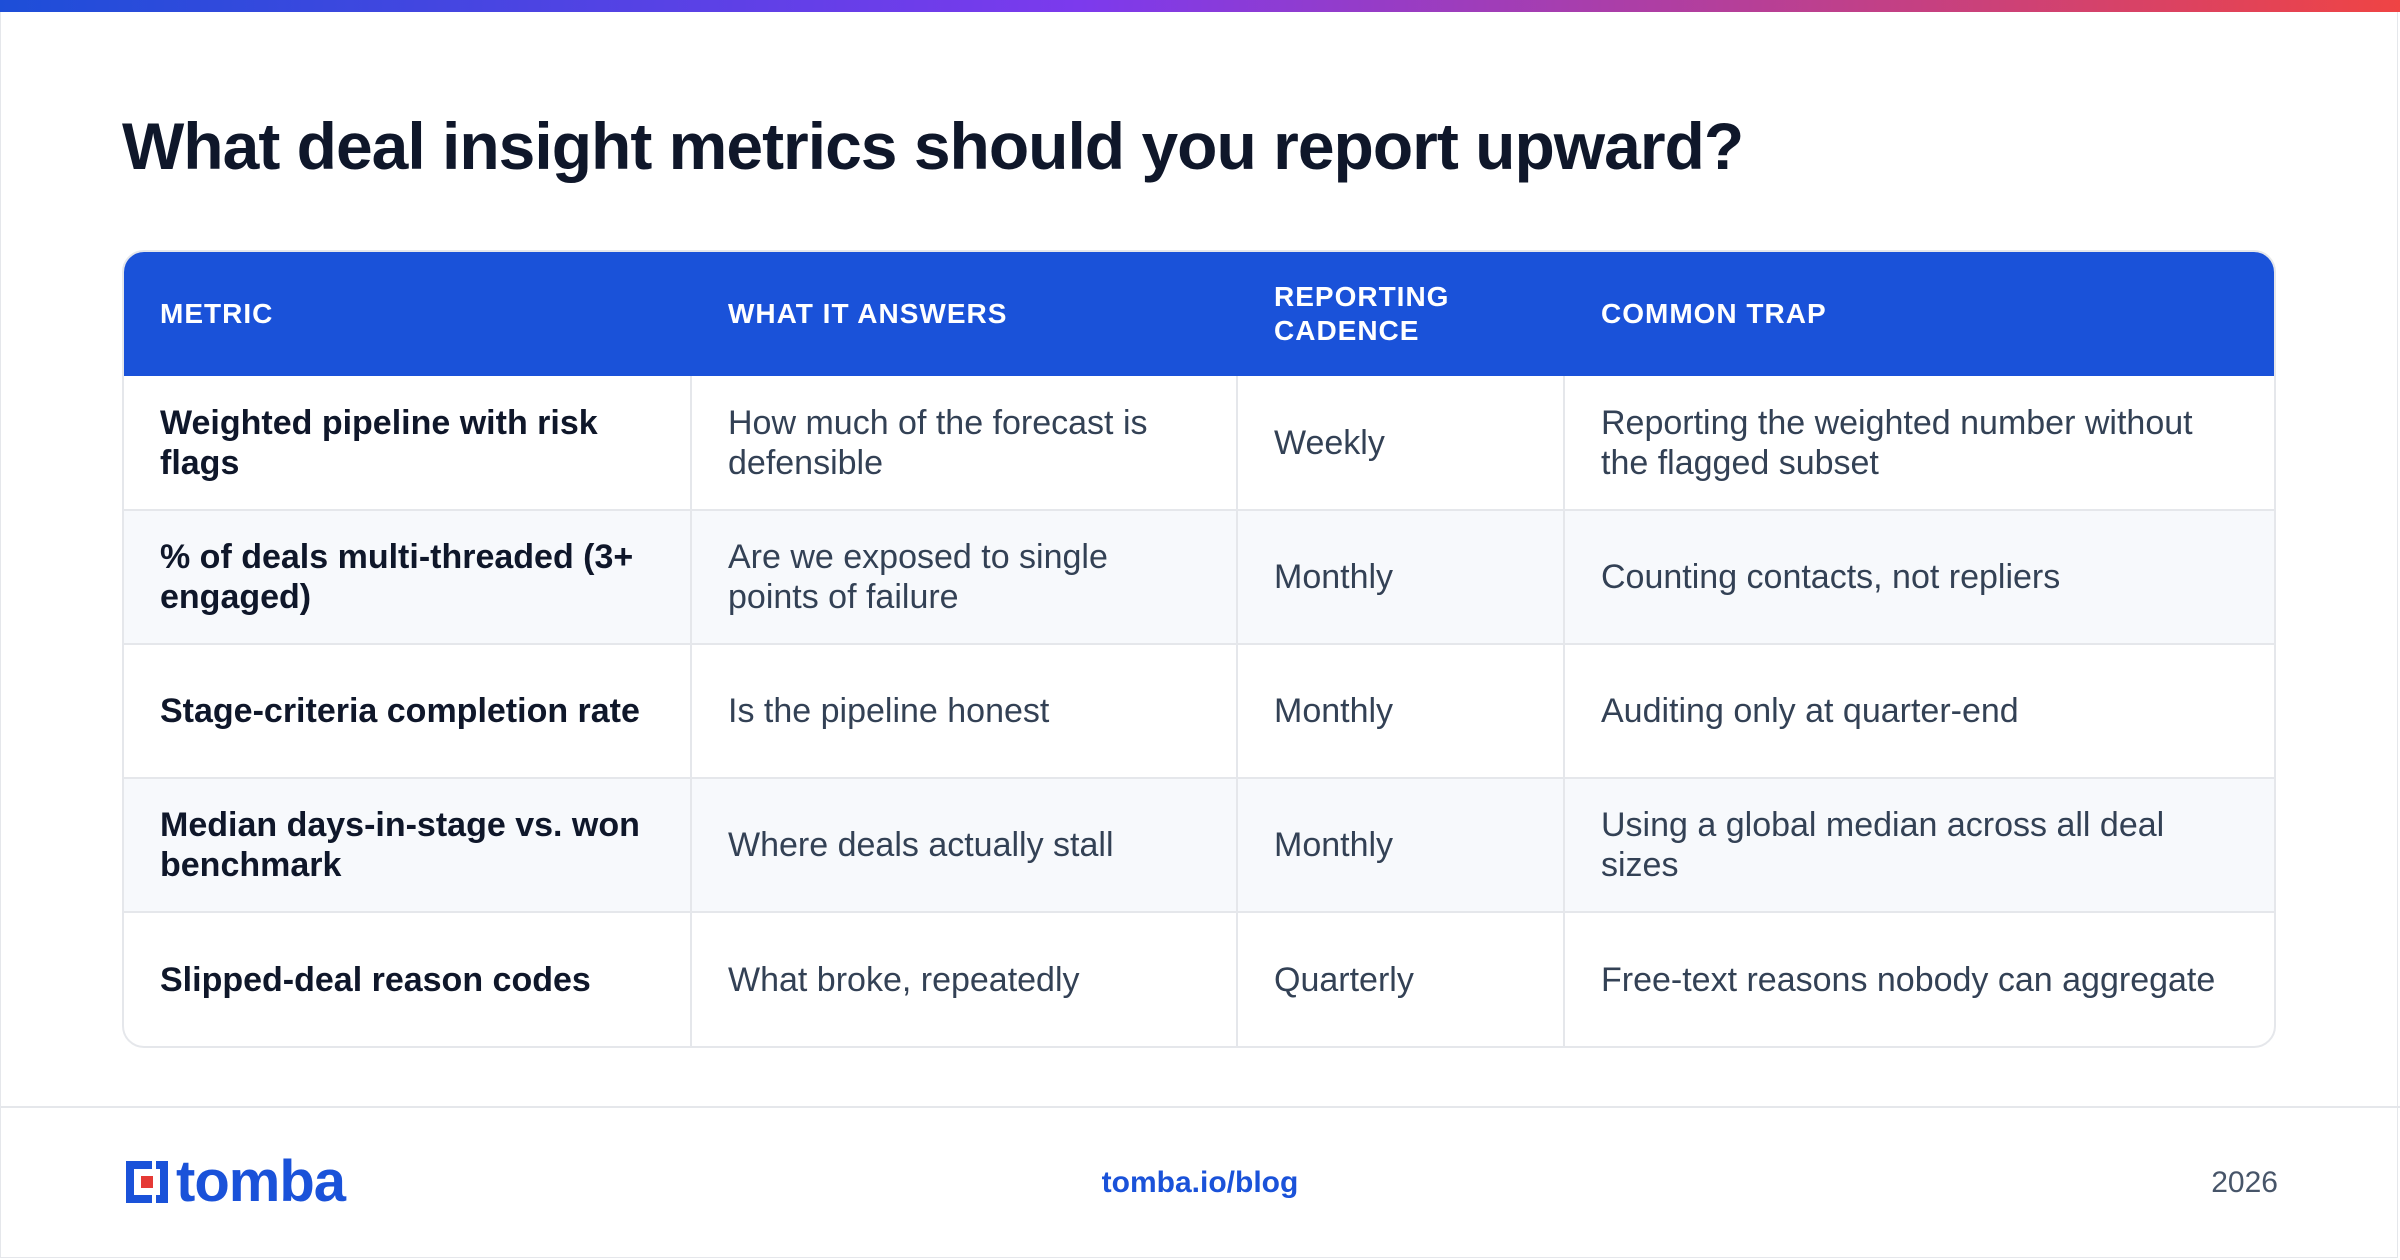 The width and height of the screenshot is (2400, 1260). I want to click on metric-cell: Weighted pipeline with risk flags, so click(379, 442).